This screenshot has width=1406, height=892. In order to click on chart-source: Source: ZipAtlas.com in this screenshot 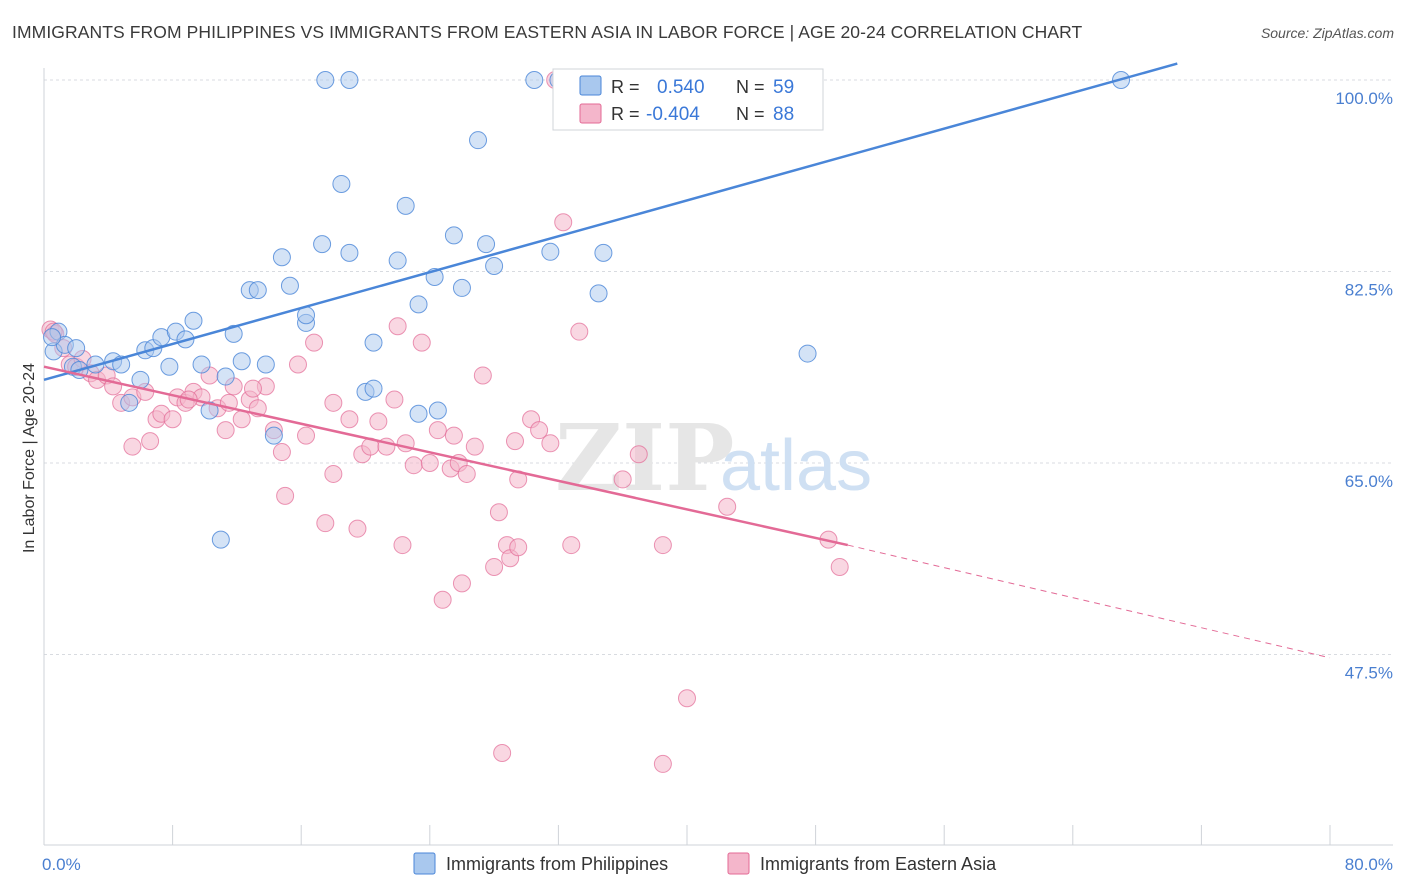, I will do `click(1327, 33)`.